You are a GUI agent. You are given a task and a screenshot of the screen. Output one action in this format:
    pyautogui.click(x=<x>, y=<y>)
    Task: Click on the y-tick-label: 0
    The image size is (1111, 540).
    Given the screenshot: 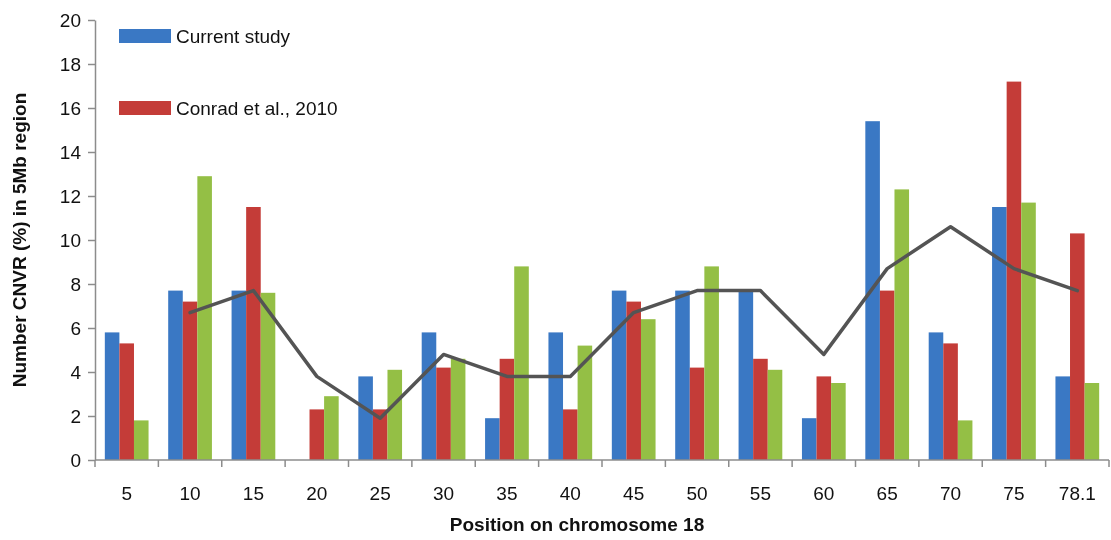 What is the action you would take?
    pyautogui.click(x=75, y=460)
    